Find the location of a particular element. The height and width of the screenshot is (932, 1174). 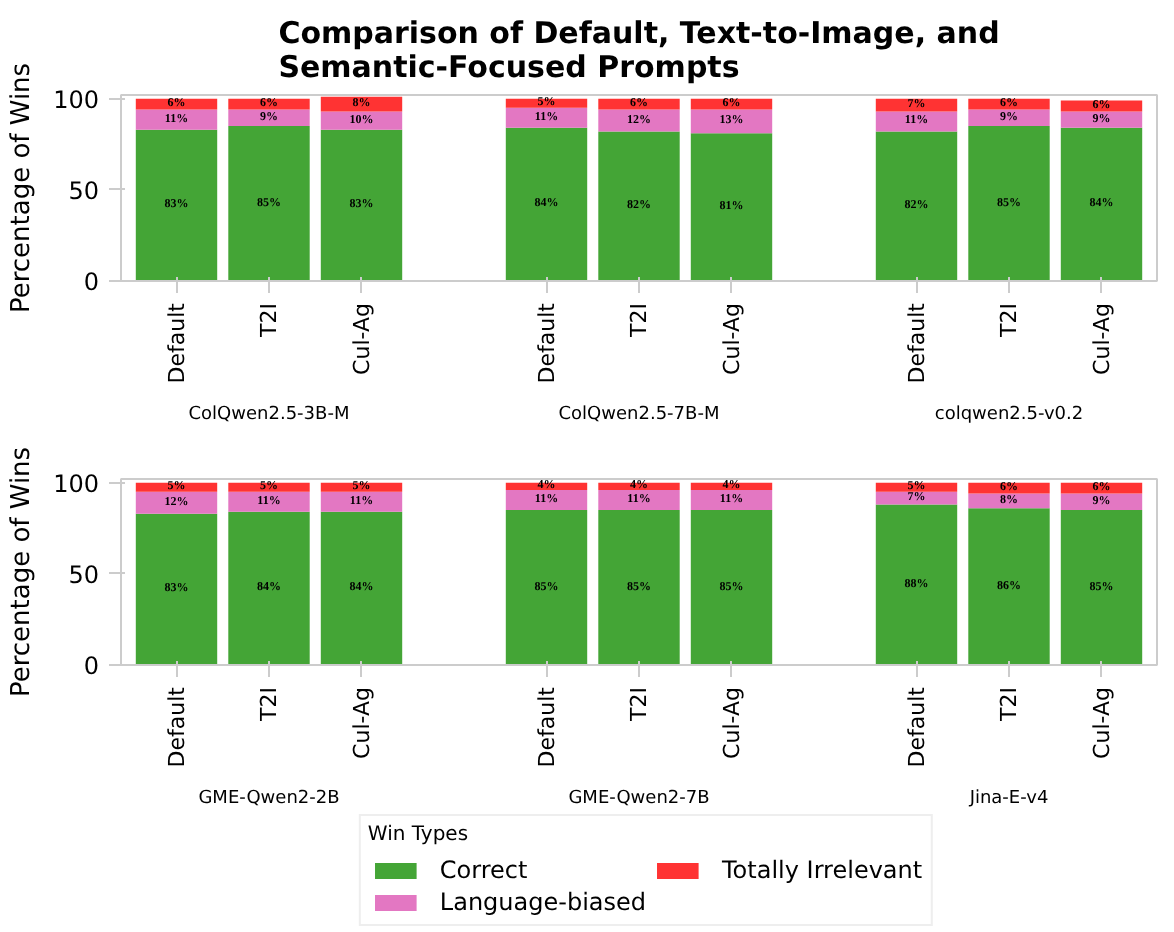

chart-title: Comparison of Default, Text-to-Image, and Semantic-Focused Prompts is located at coordinates (639, 49).